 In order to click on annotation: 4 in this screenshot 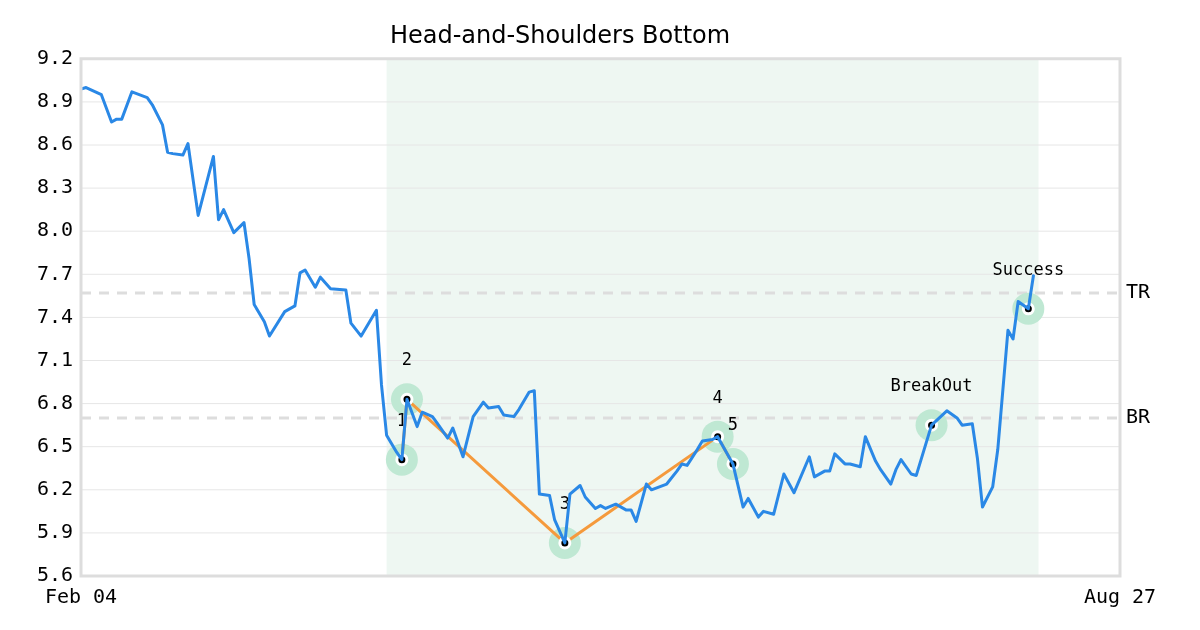, I will do `click(717, 396)`.